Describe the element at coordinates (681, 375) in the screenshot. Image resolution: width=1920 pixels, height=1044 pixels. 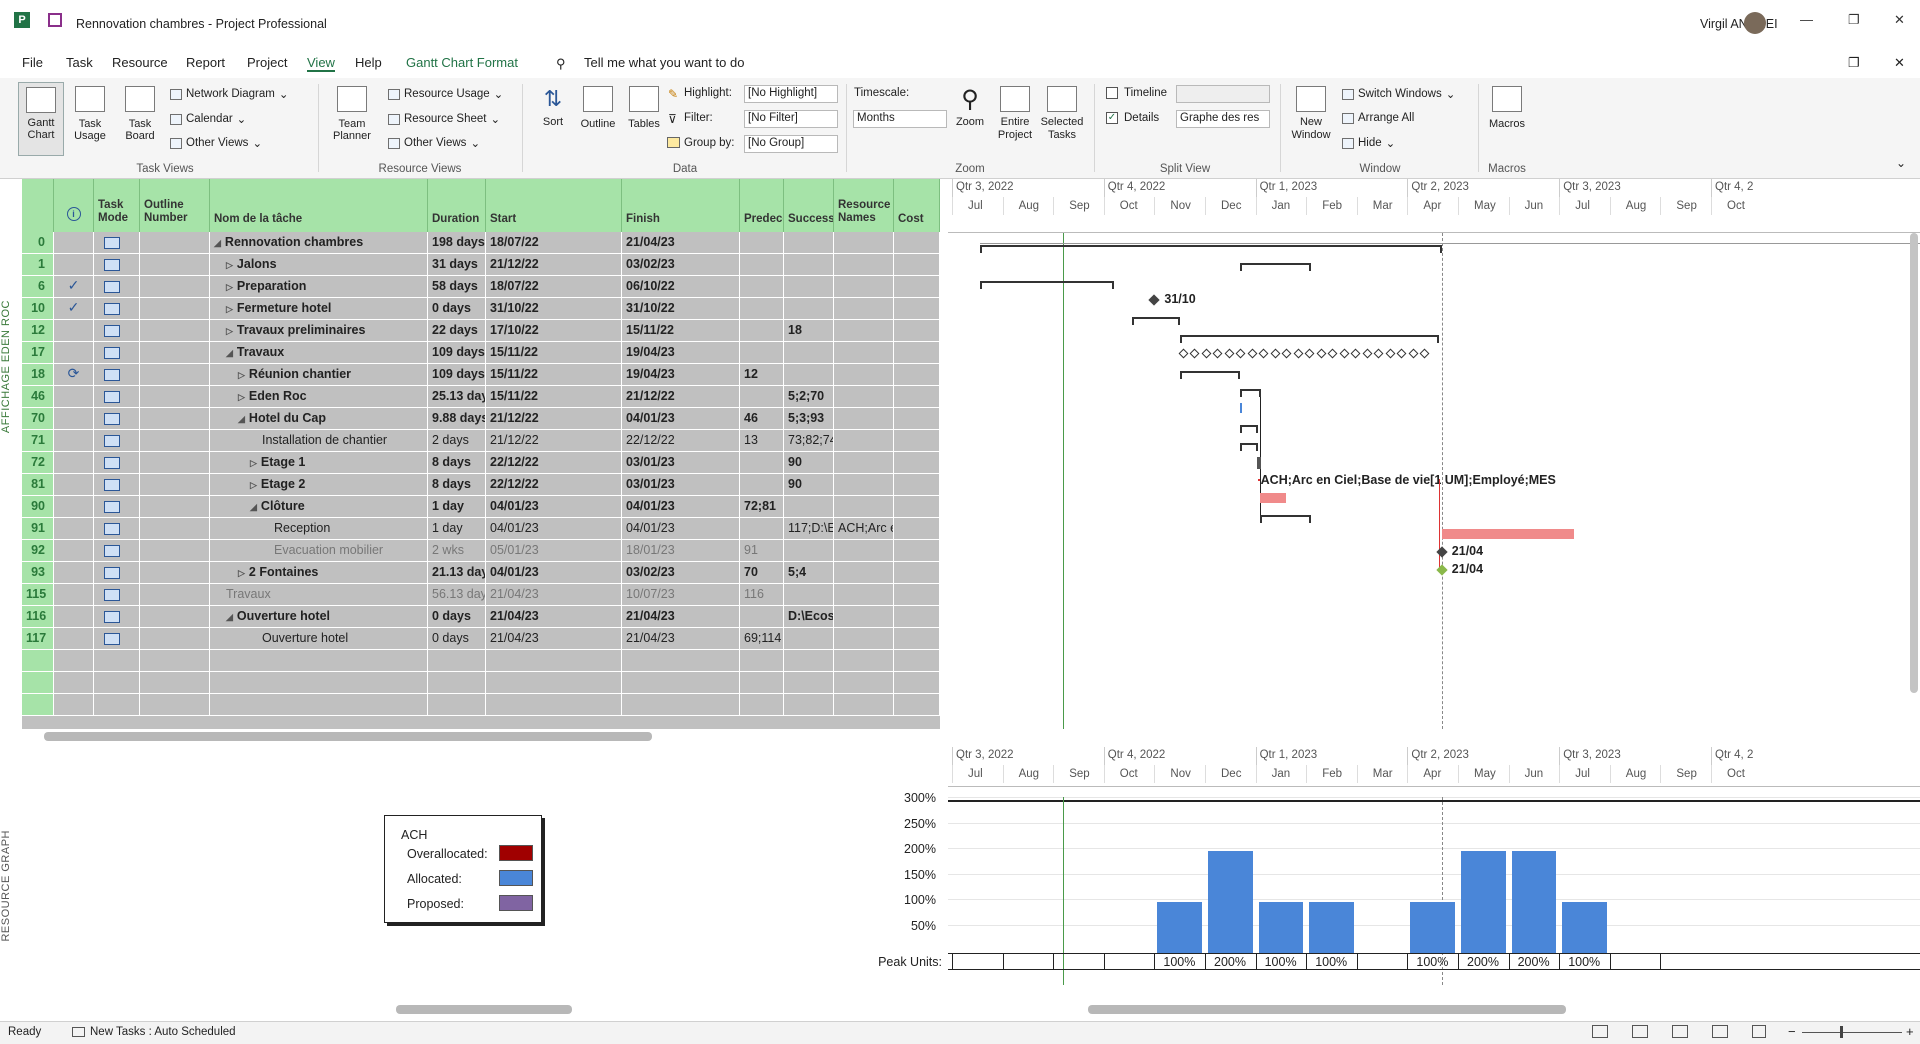
I see `finish-date: 19/04/23` at that location.